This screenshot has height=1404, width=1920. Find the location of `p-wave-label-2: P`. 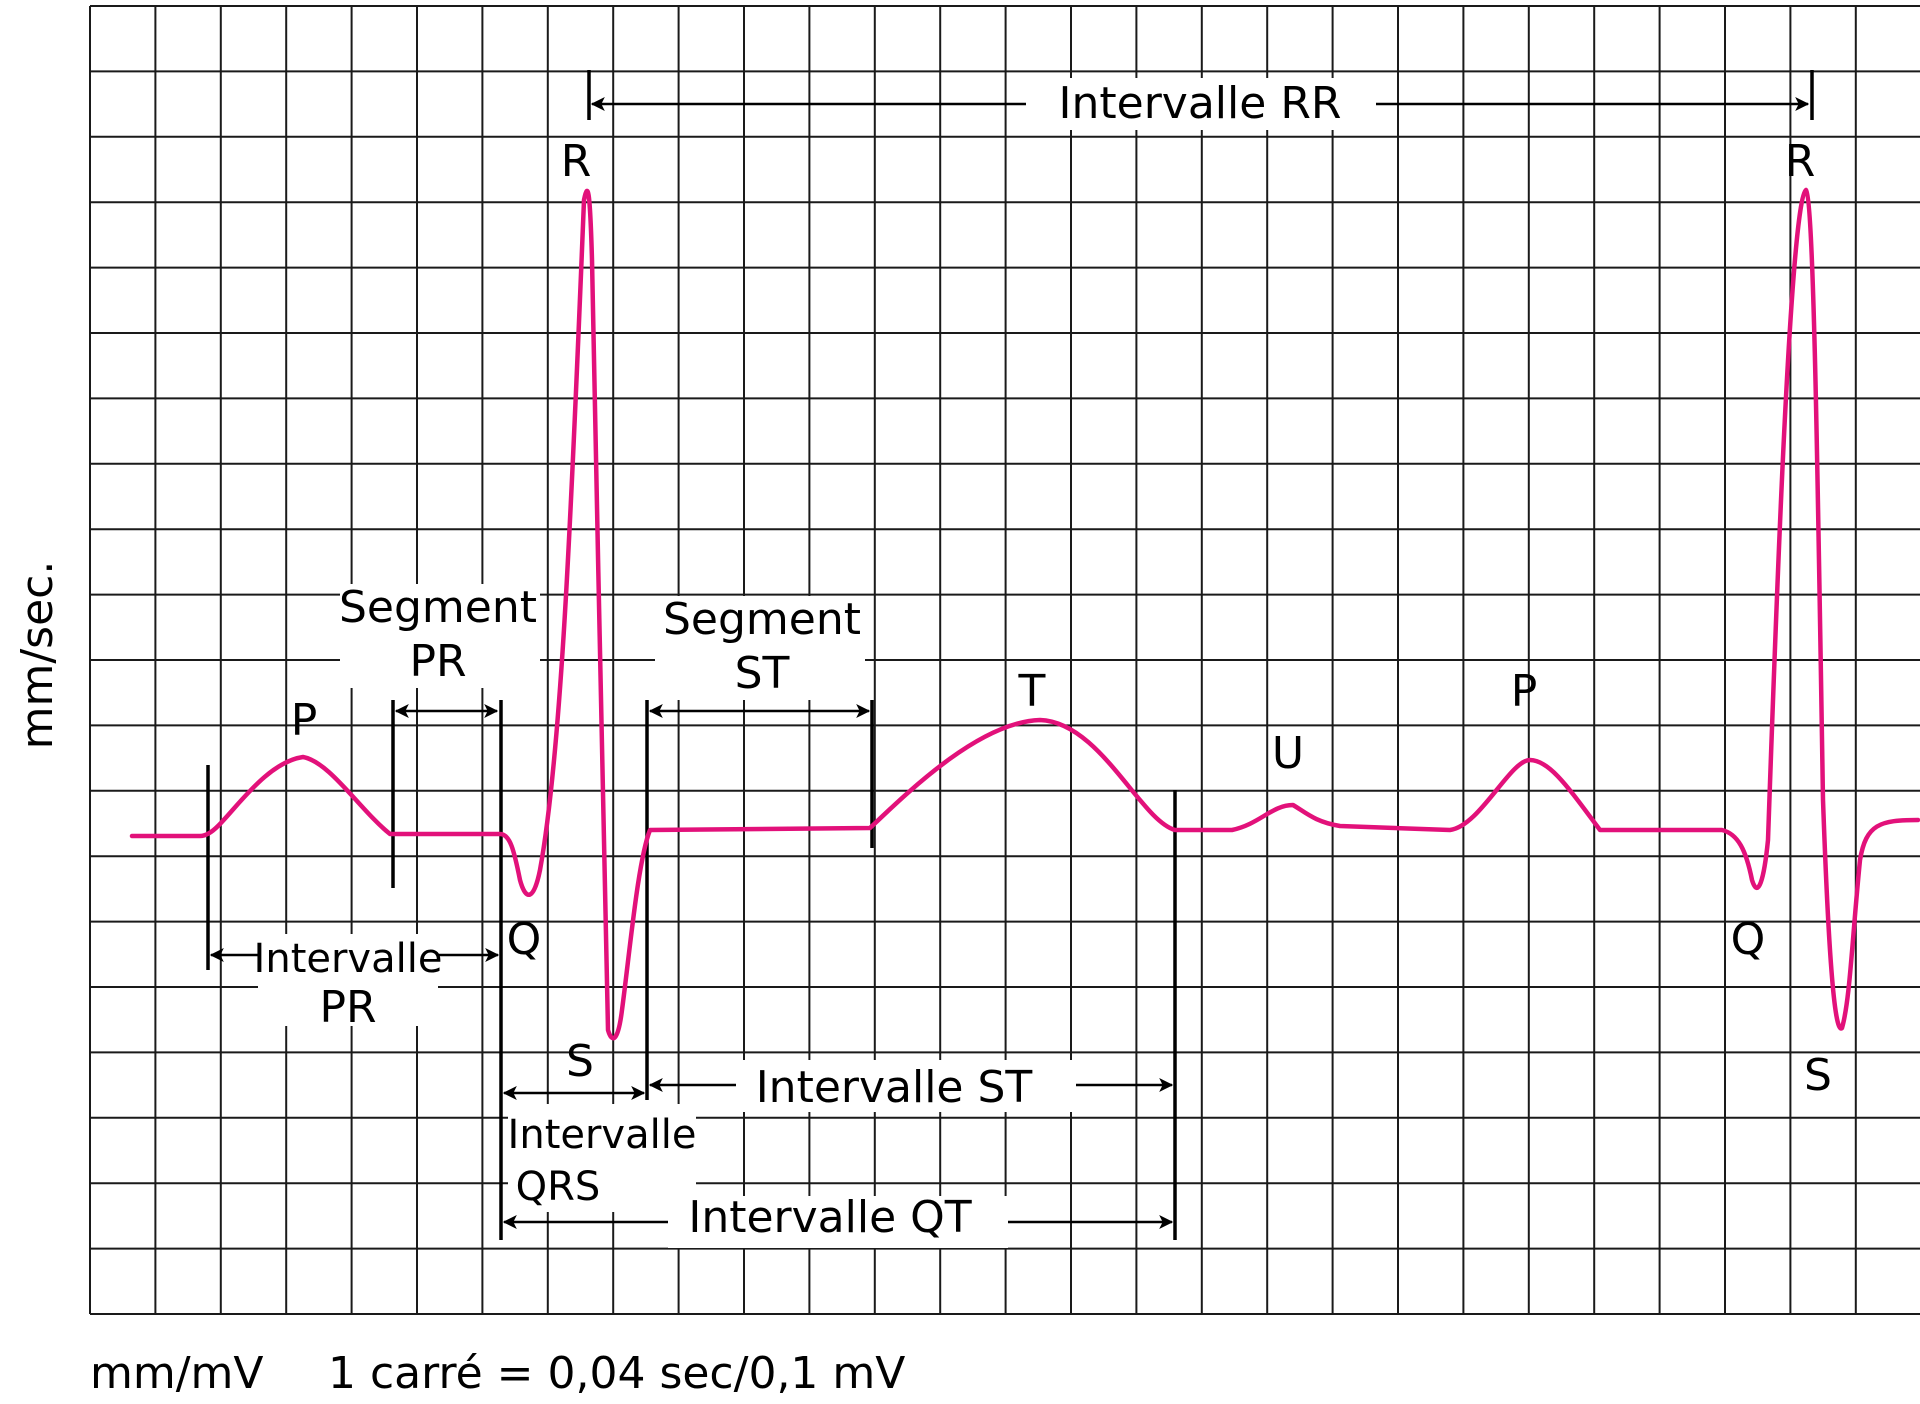

p-wave-label-2: P is located at coordinates (1524, 691).